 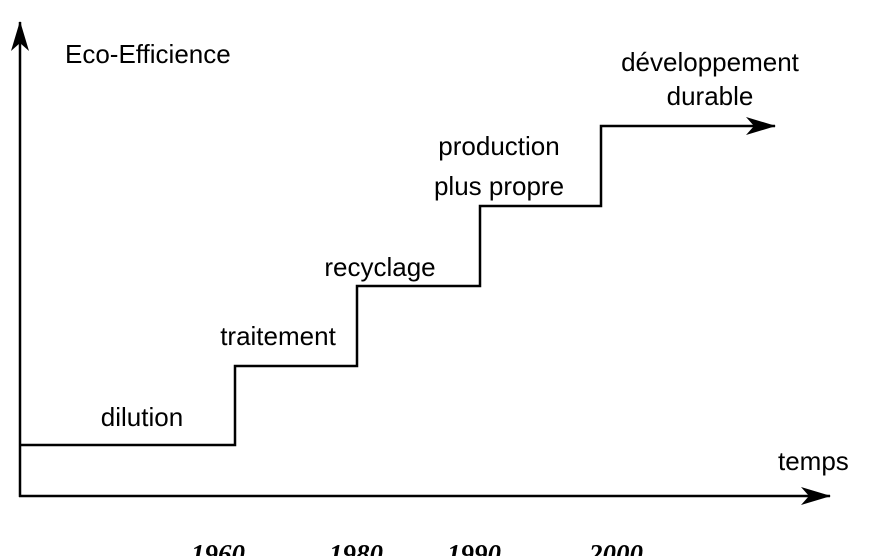 I want to click on step-label: dilution, so click(x=142, y=417).